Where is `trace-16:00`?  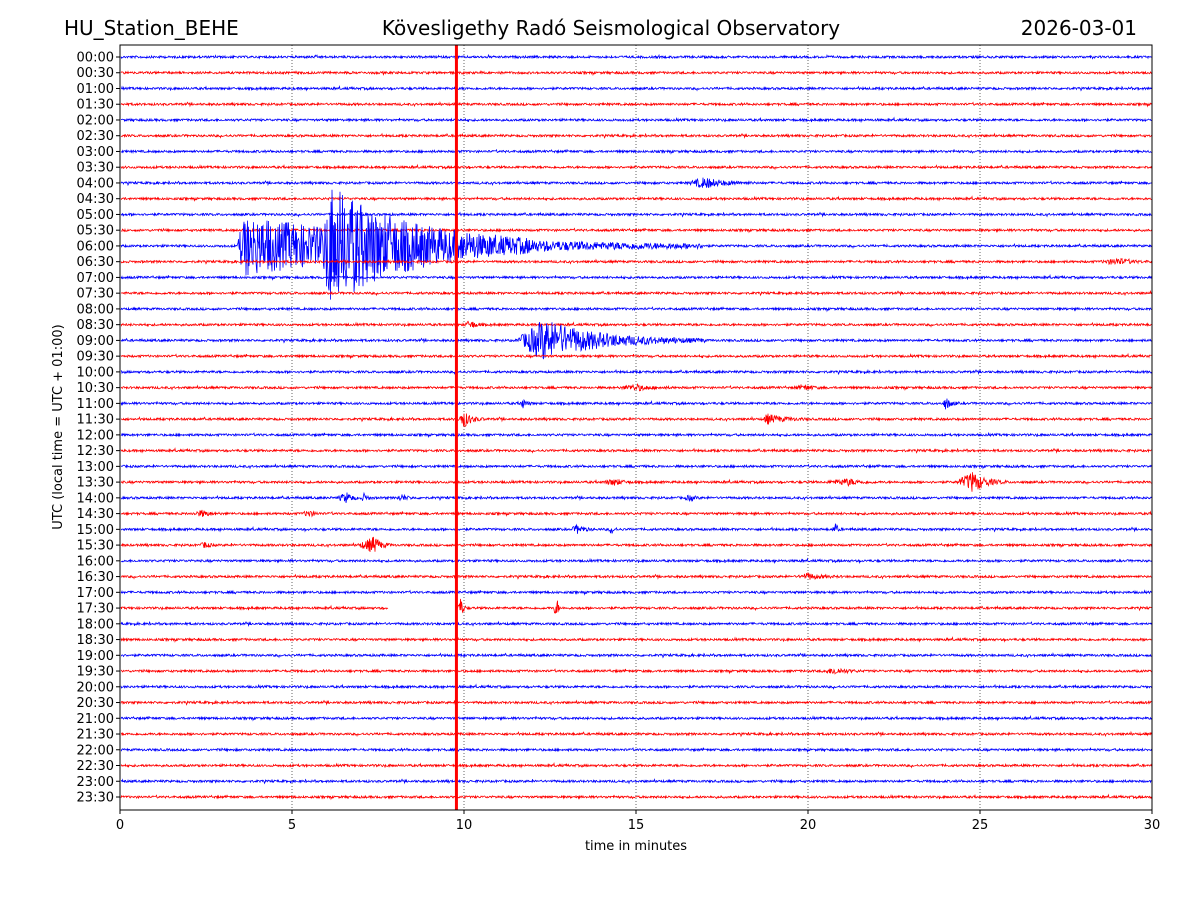
trace-16:00 is located at coordinates (636, 561).